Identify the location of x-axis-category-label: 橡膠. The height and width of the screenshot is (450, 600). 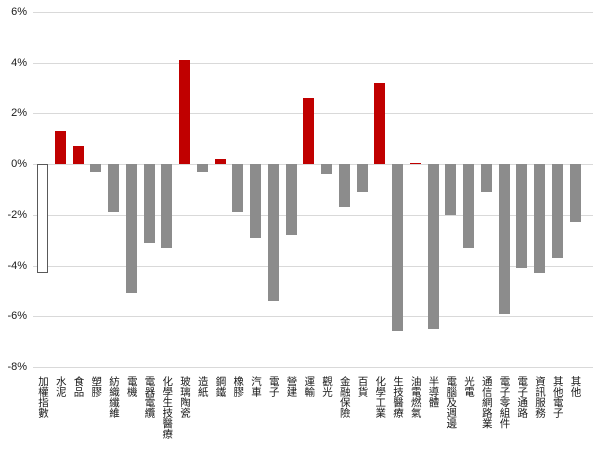
(238, 386).